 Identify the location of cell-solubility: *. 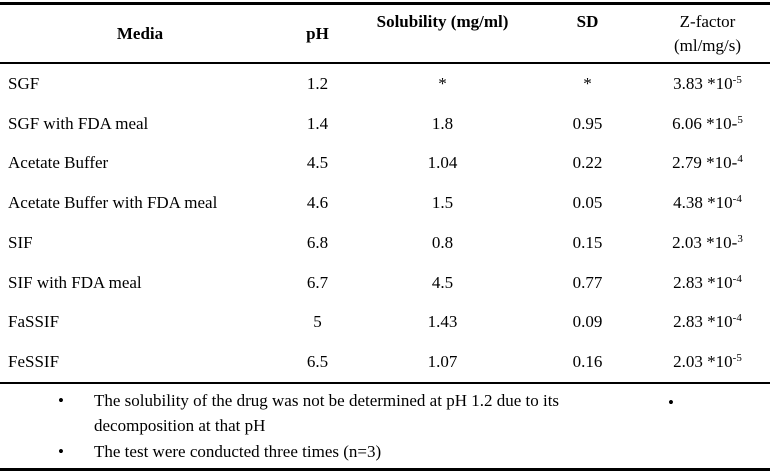
(442, 83).